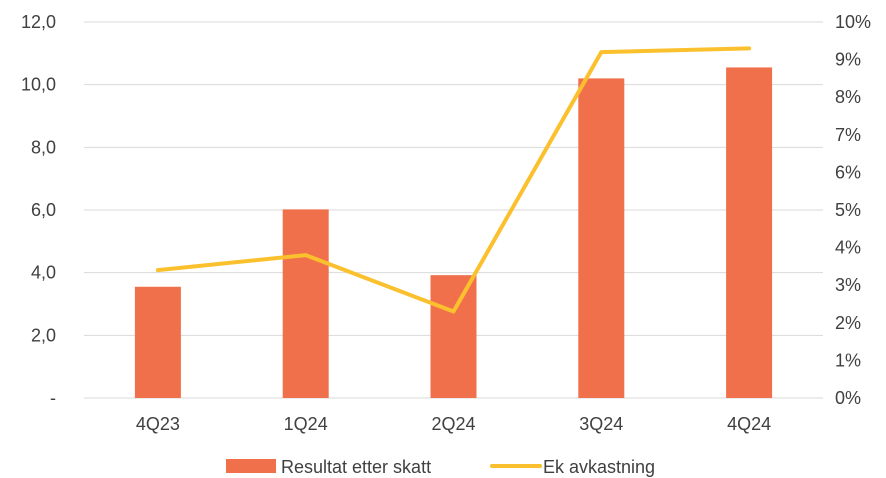  Describe the element at coordinates (251, 466) in the screenshot. I see `legend-swatch-bar` at that location.